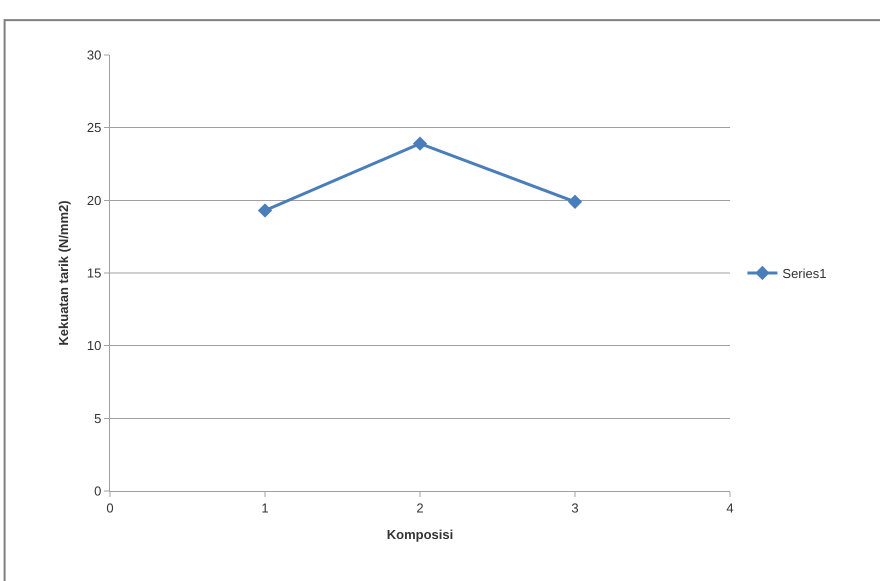 The image size is (880, 581). What do you see at coordinates (420, 508) in the screenshot?
I see `x-tick-label: 2` at bounding box center [420, 508].